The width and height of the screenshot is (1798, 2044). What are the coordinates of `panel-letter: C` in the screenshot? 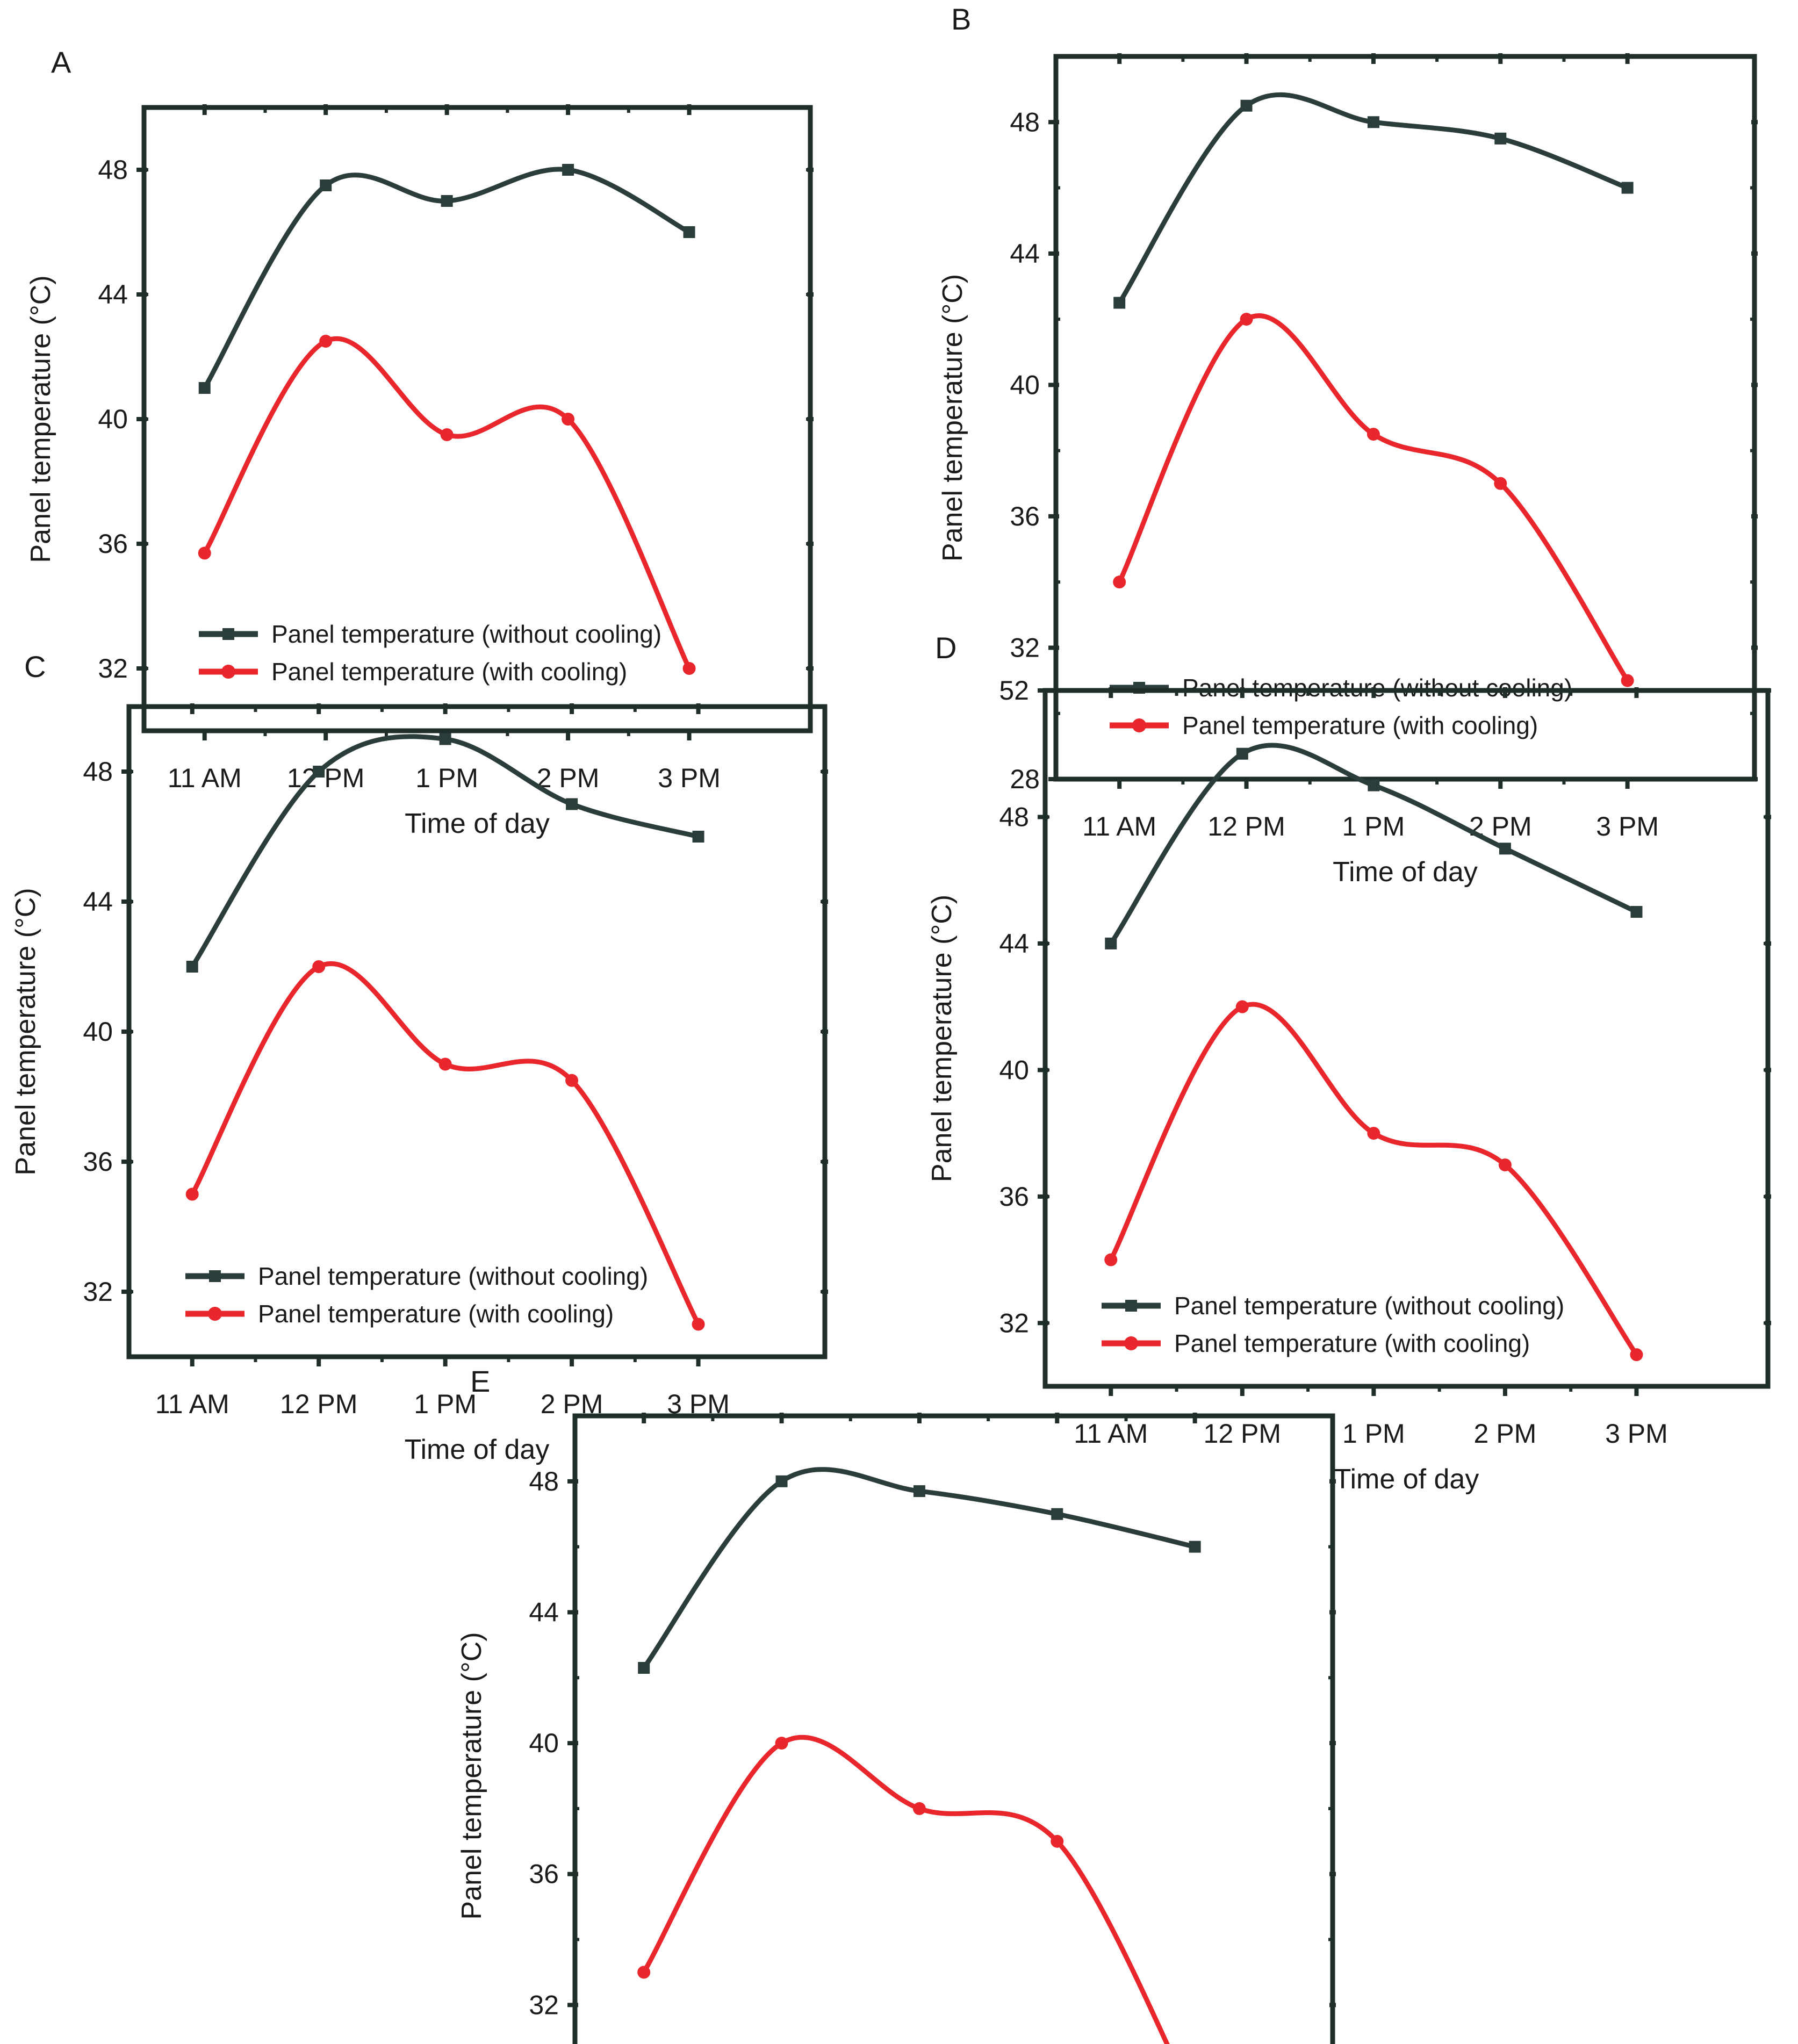 It's located at (35, 666).